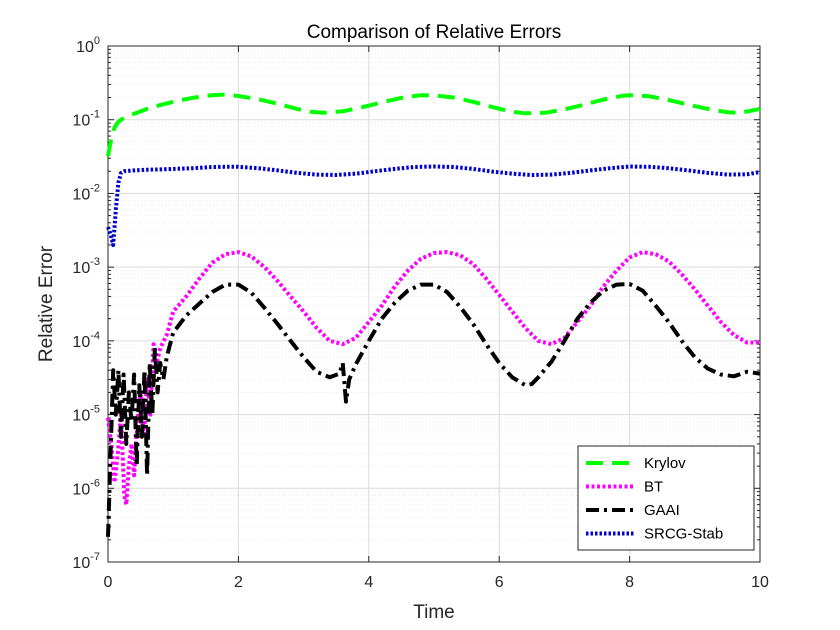 The width and height of the screenshot is (840, 630). Describe the element at coordinates (86, 192) in the screenshot. I see `y-tick-label: 10⁻²` at that location.